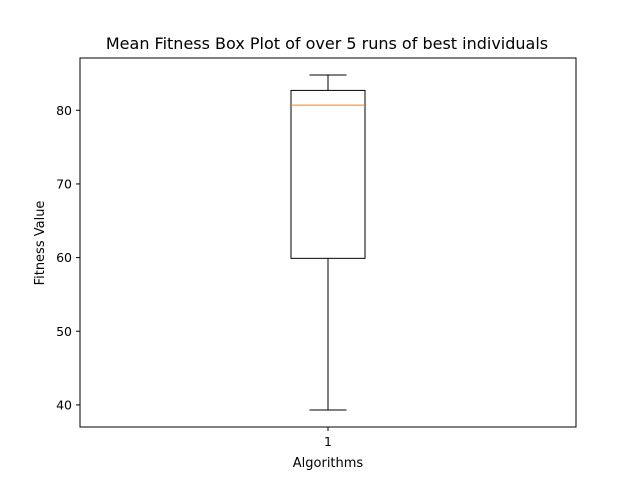 The image size is (640, 480). Describe the element at coordinates (40, 243) in the screenshot. I see `y-axis-label: Fitness Value` at that location.